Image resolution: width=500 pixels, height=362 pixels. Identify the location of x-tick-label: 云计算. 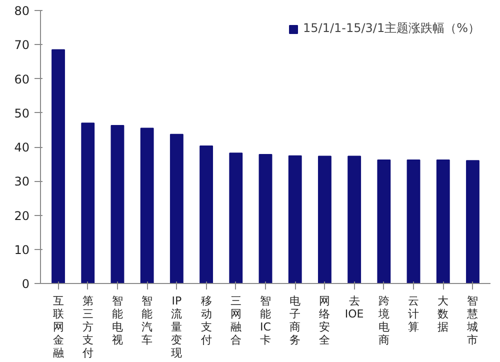
(414, 314).